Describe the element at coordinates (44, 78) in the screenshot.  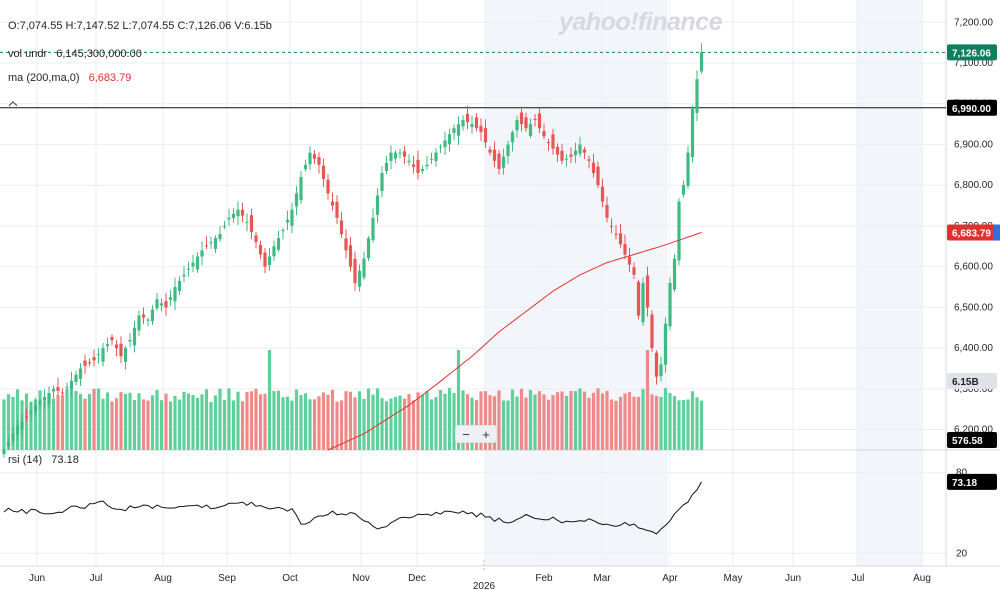
I see `ma-indicator-label: ma (200,ma,0)` at that location.